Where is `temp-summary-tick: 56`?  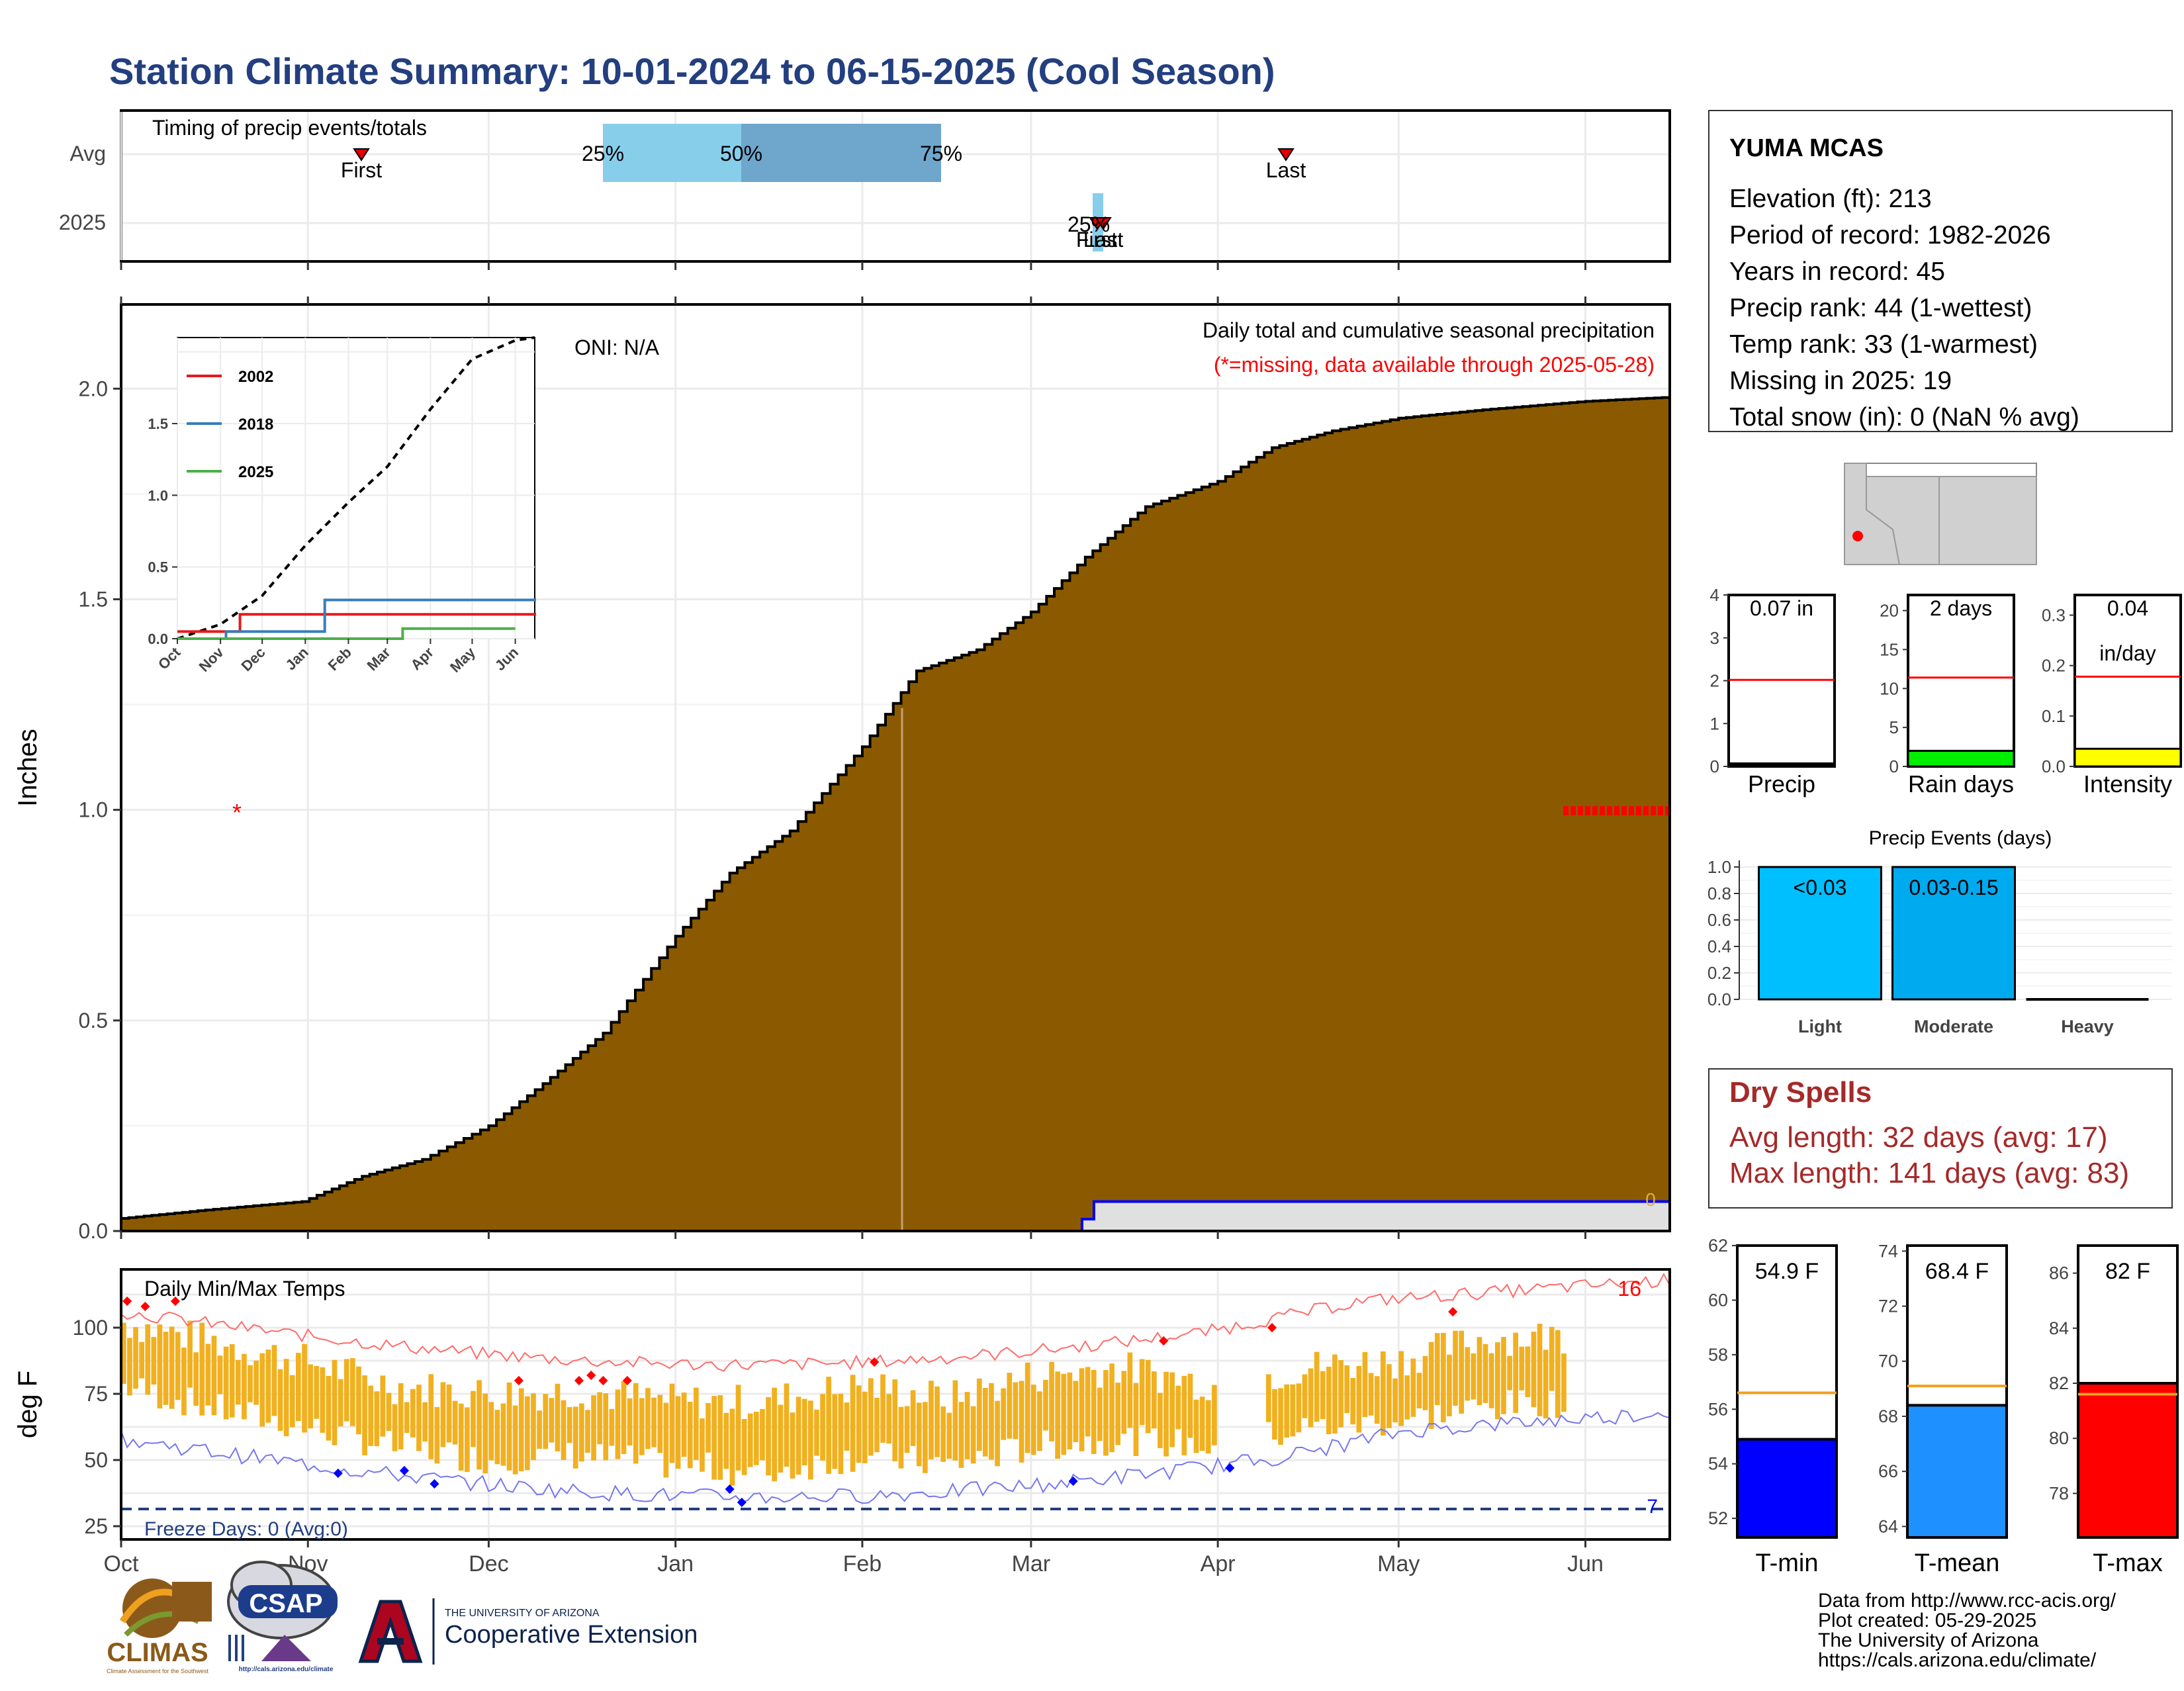
temp-summary-tick: 56 is located at coordinates (1718, 1409).